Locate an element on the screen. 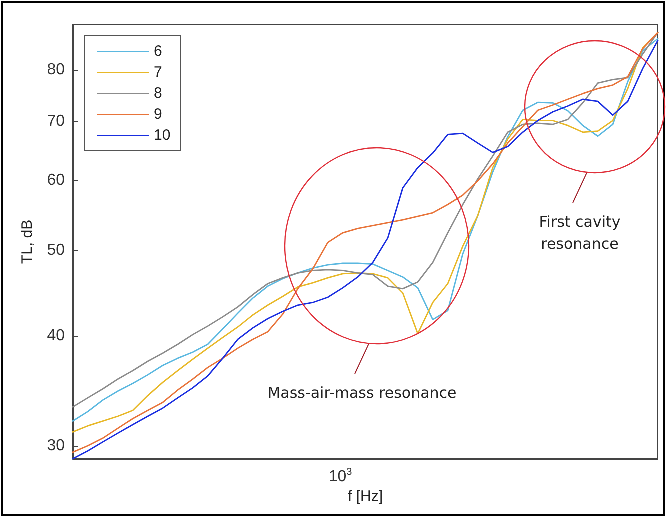  y-tick-label: 30 is located at coordinates (56, 446).